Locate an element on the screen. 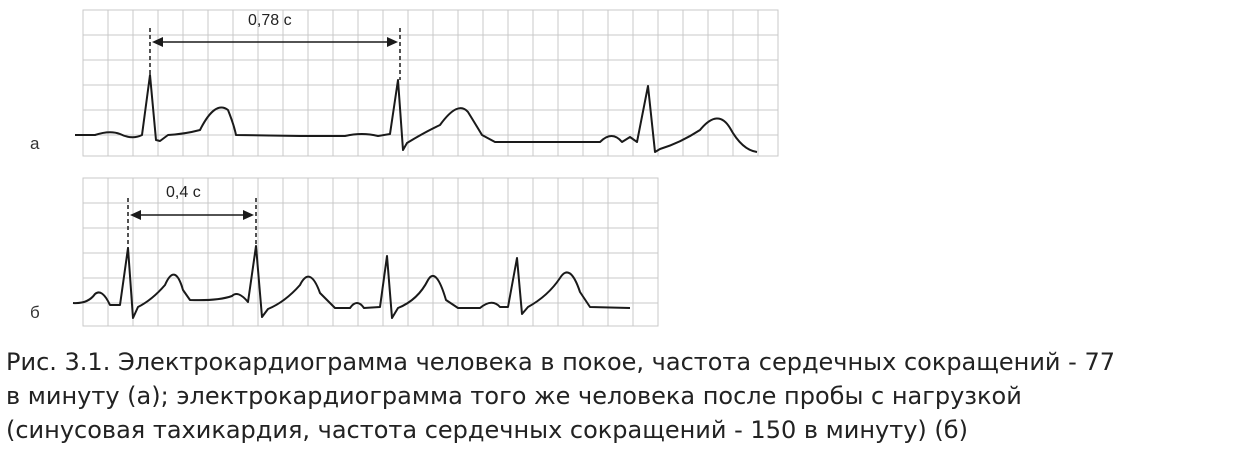 This screenshot has width=1258, height=471. interval-marker-b is located at coordinates (192, 223).